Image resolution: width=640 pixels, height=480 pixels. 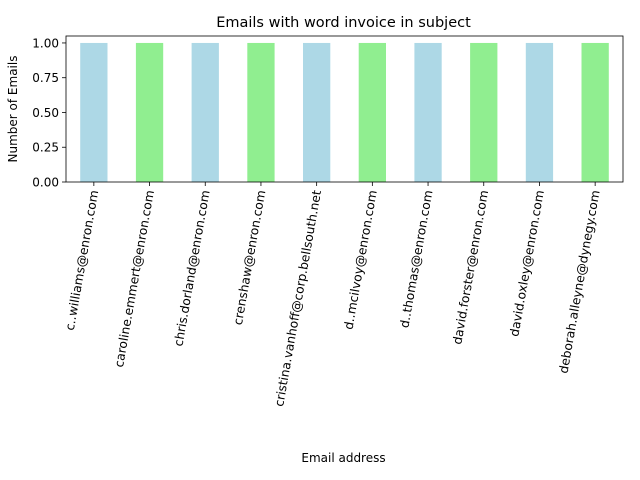 I want to click on y-tick-label-2: 0.50, so click(x=45, y=113).